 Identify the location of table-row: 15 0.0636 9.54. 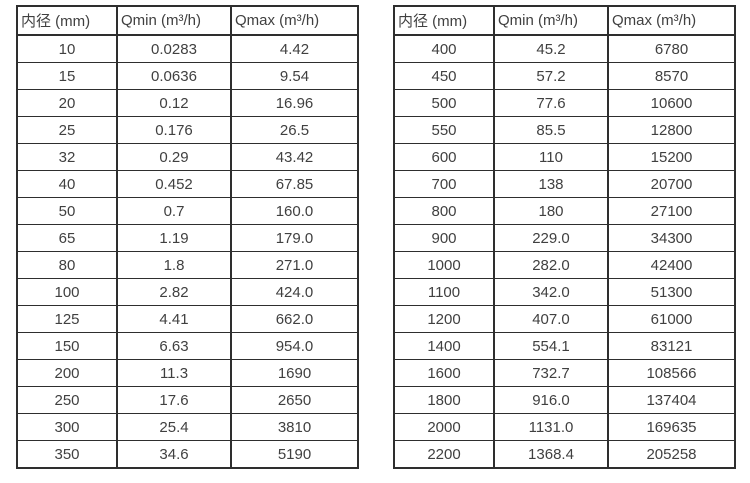
(187, 76).